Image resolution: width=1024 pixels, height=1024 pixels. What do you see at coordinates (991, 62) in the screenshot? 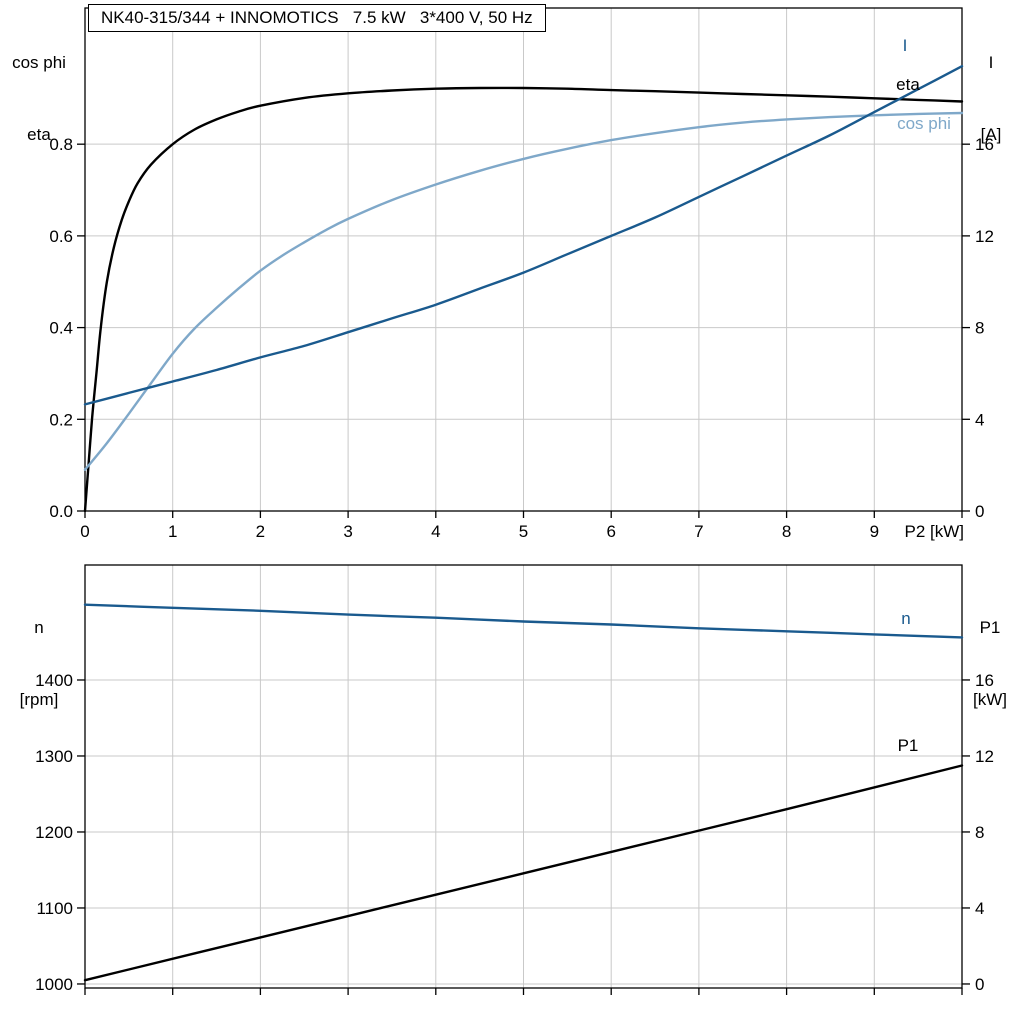
I see `right-axis-title-line1: I` at bounding box center [991, 62].